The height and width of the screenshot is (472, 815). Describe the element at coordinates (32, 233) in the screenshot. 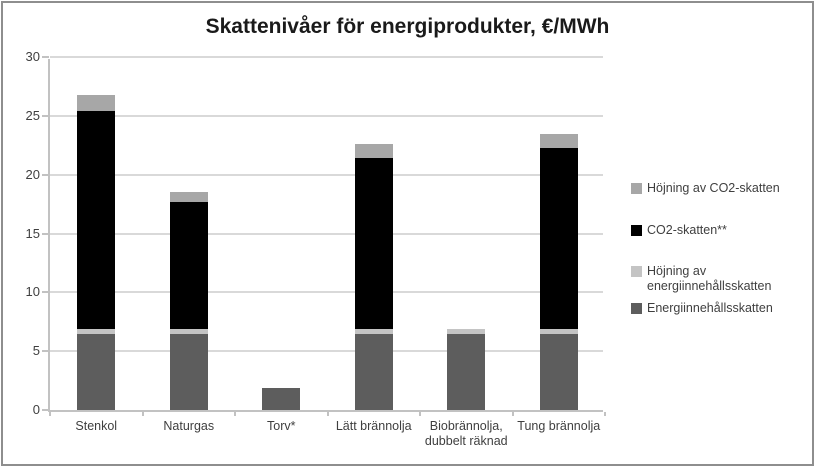

I see `y-tick-label: 15` at that location.